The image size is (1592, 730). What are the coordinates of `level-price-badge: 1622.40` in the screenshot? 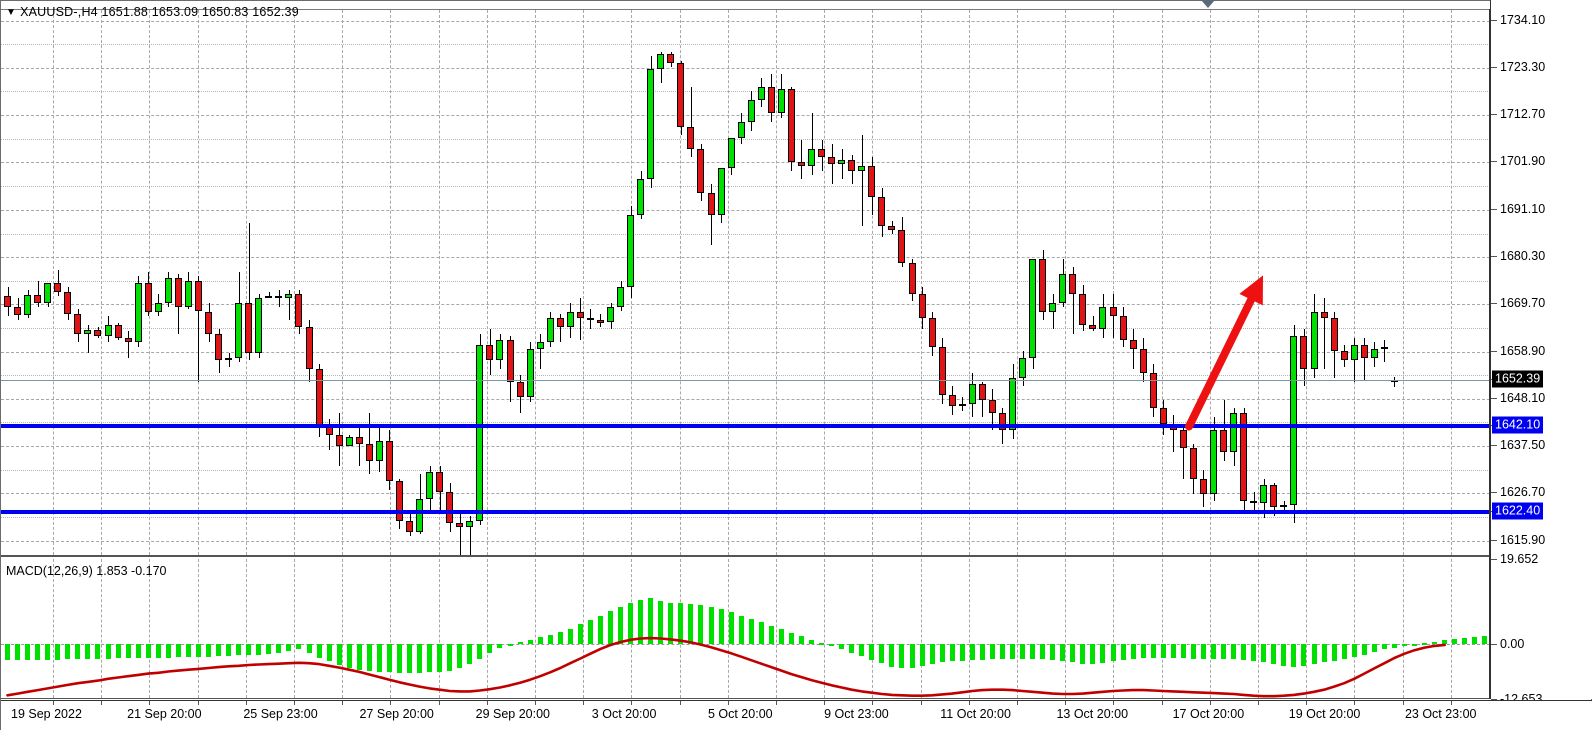 It's located at (1518, 511).